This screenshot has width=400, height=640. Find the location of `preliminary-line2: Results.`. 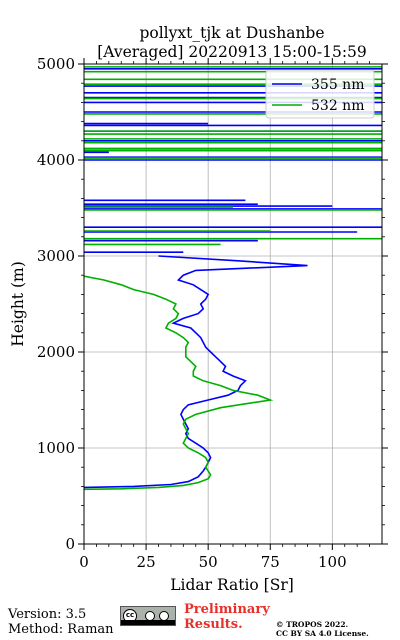

preliminary-line2: Results. is located at coordinates (213, 624).